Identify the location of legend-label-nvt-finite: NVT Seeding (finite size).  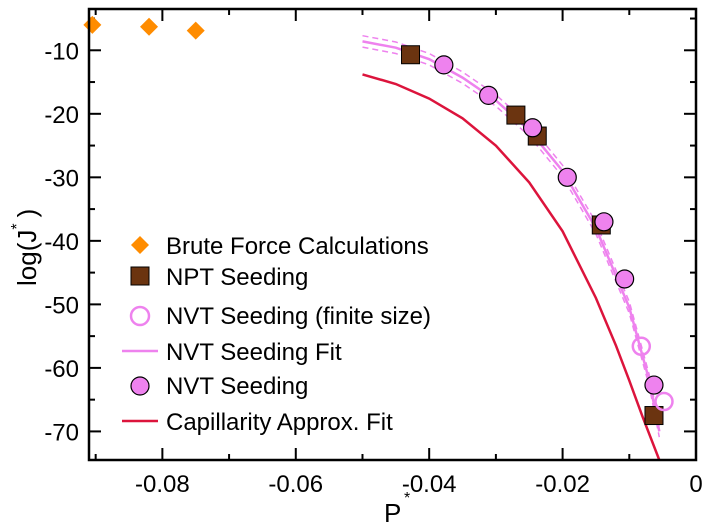
(298, 316).